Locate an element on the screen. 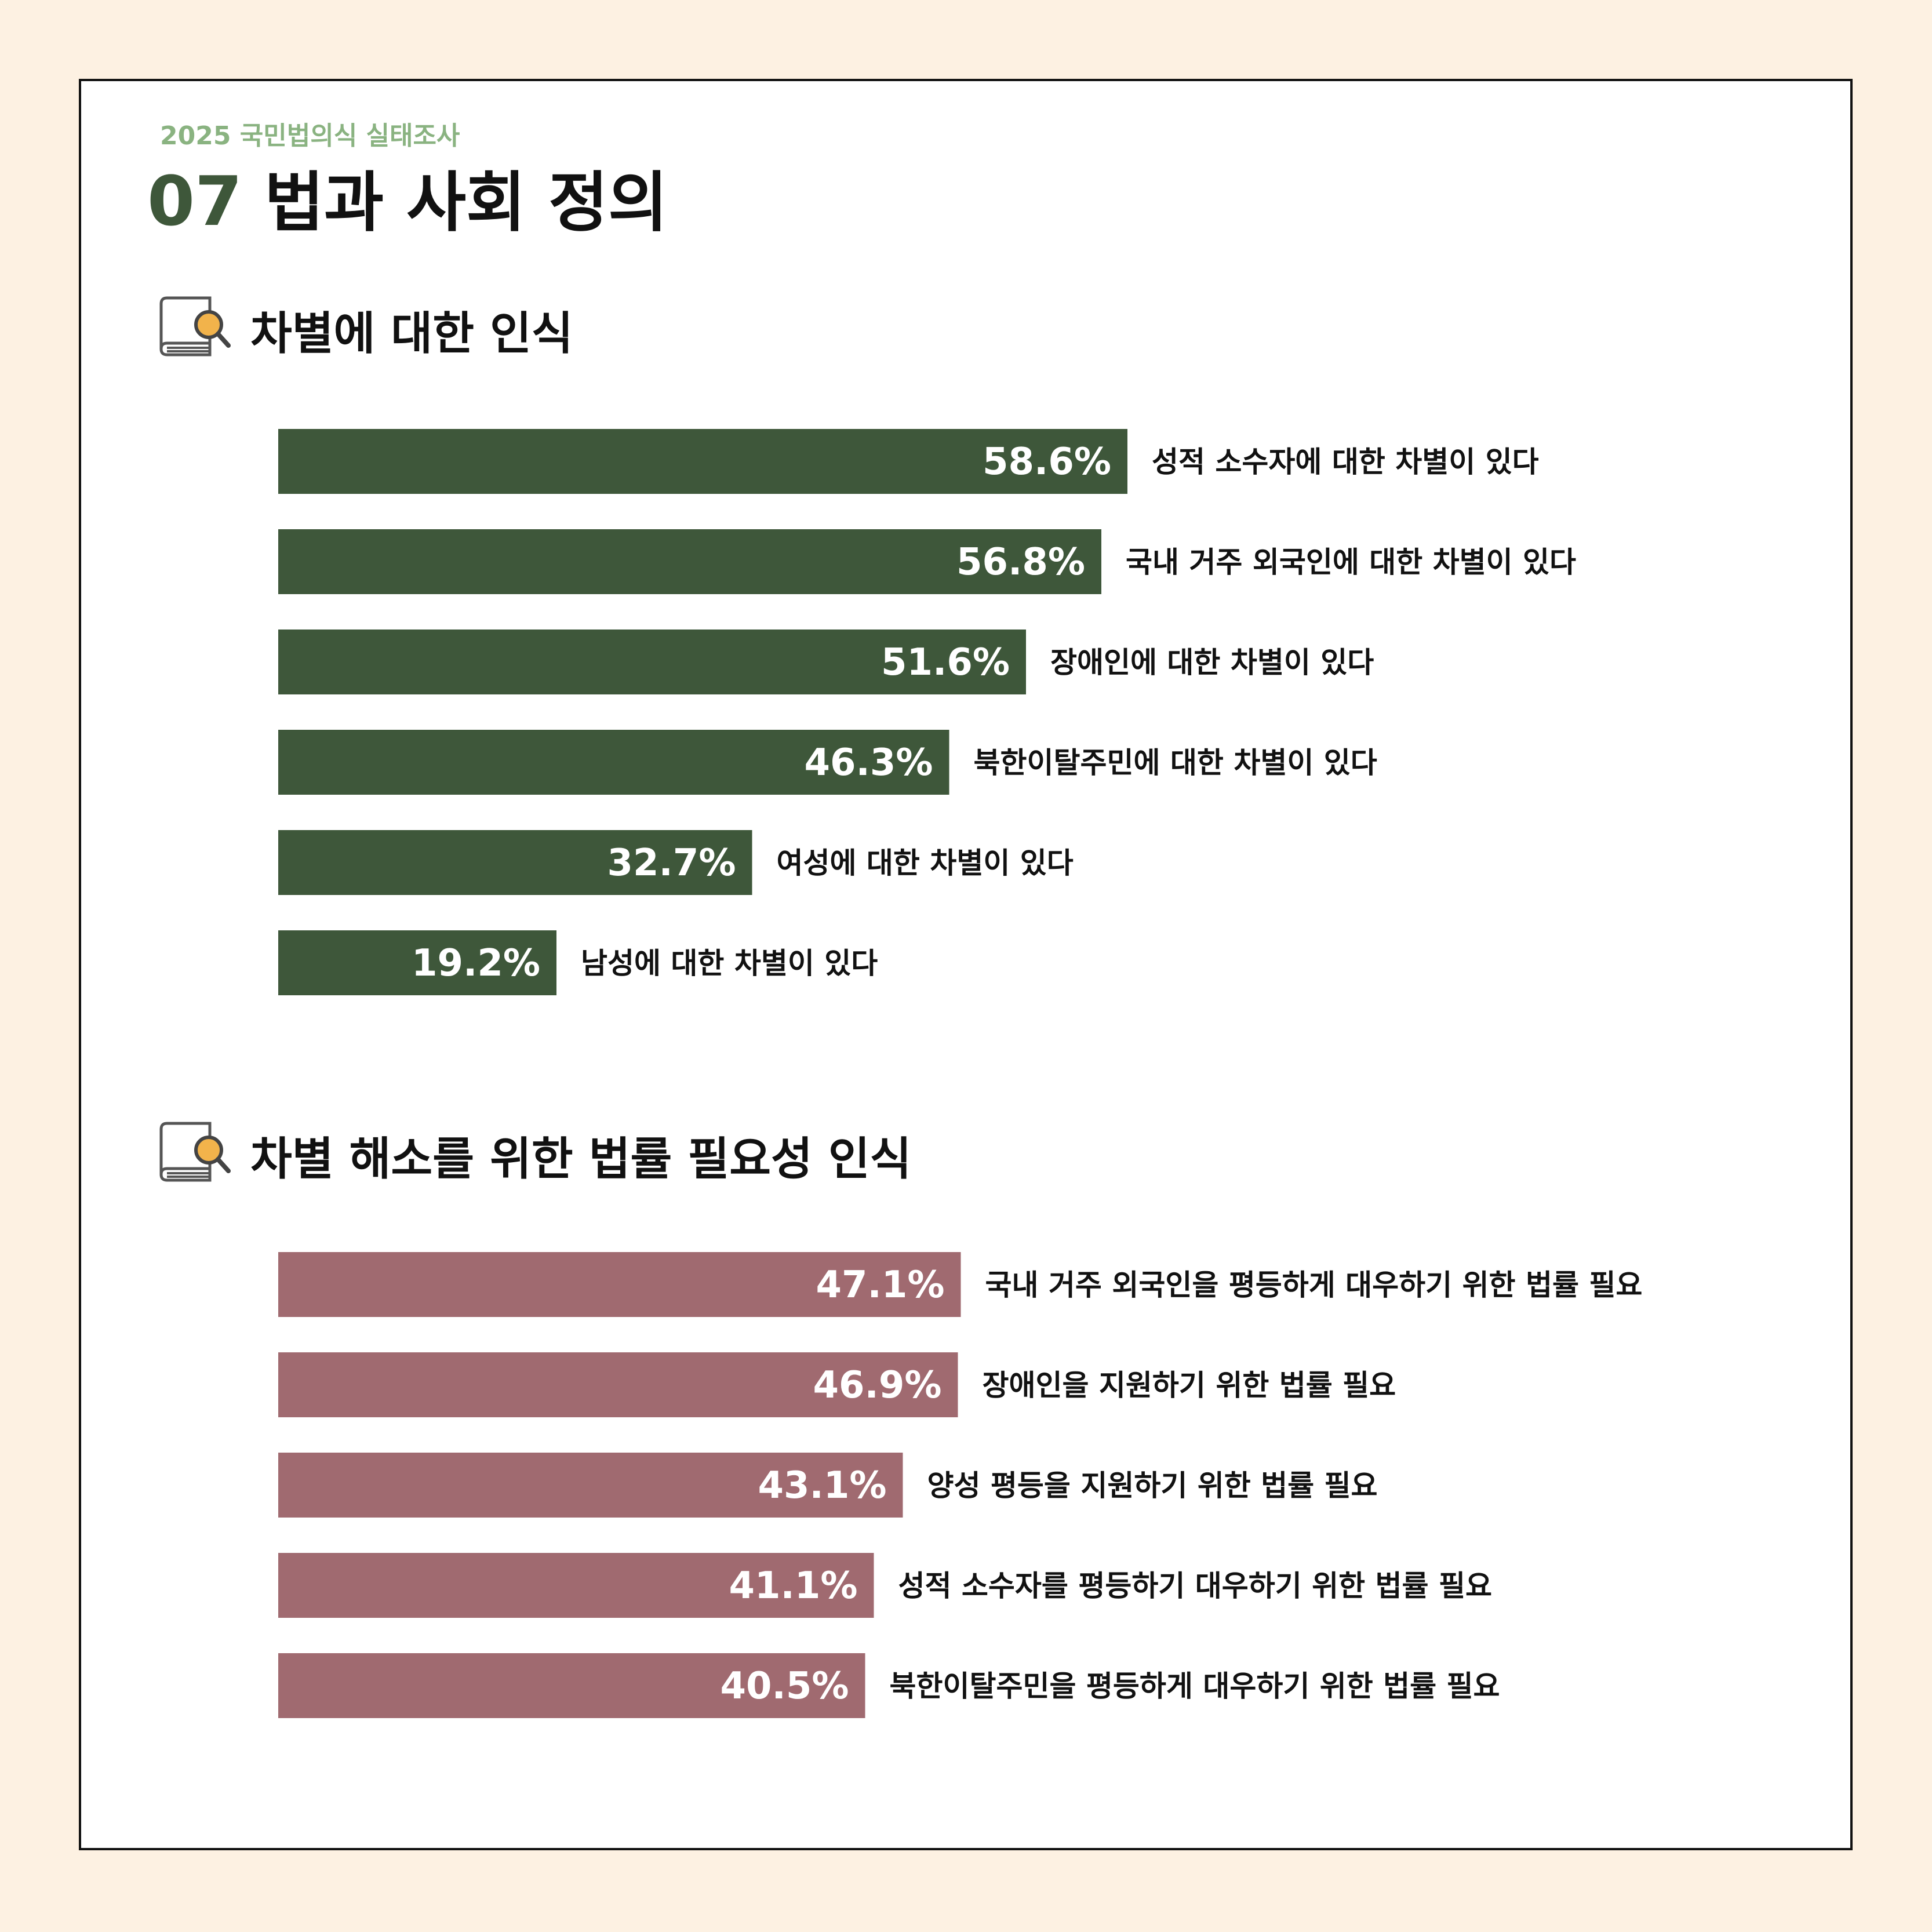 This screenshot has width=1932, height=1932. chart-2-category-label: 장애인을 지원하기 위한 법률 필요 is located at coordinates (1189, 1385).